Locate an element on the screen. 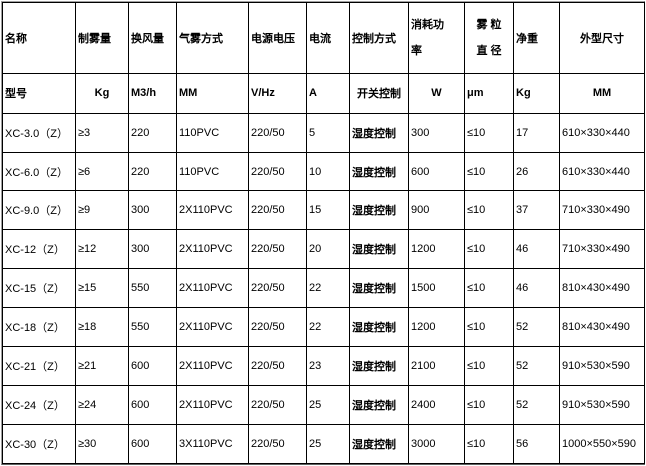  unit-cell: Kg is located at coordinates (102, 93).